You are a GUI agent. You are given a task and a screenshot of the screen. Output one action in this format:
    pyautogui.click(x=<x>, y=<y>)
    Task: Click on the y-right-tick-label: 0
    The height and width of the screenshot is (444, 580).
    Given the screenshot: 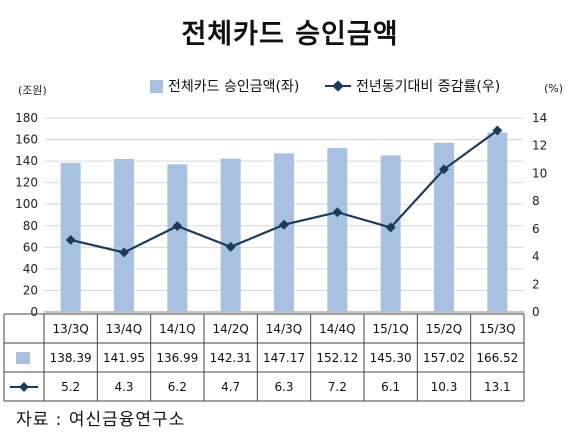 What is the action you would take?
    pyautogui.click(x=536, y=312)
    